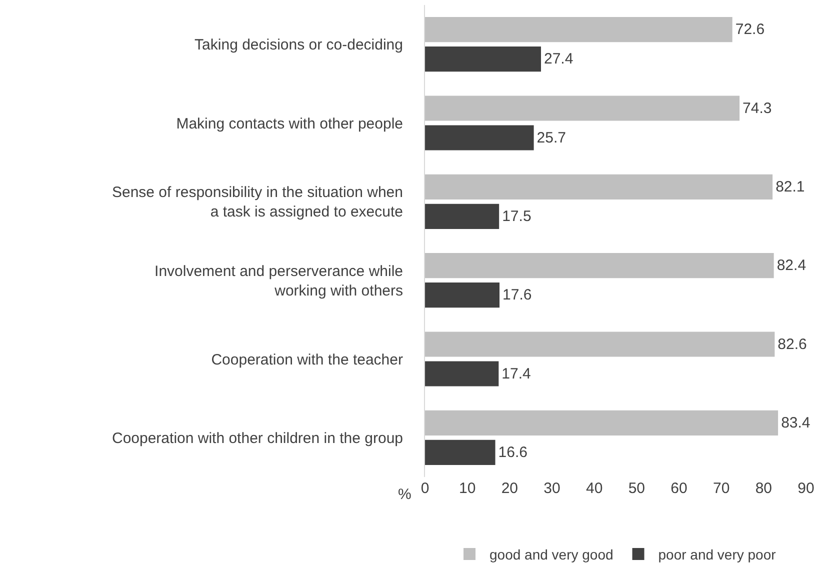  Describe the element at coordinates (405, 494) in the screenshot. I see `x-axis-title: %` at that location.